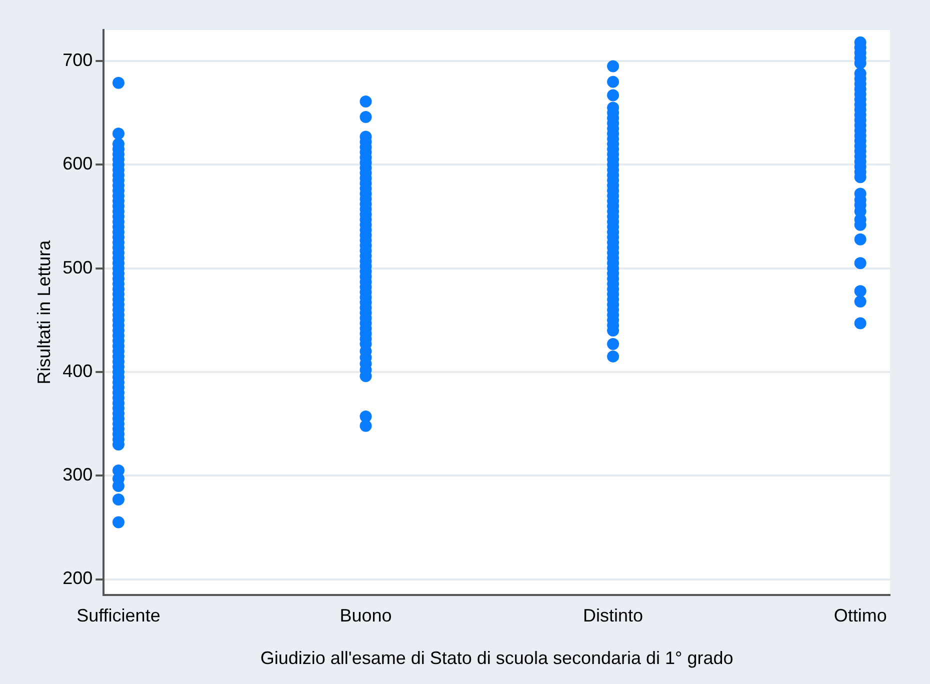 The image size is (930, 684). Describe the element at coordinates (77, 578) in the screenshot. I see `y-tick-label: 200` at that location.